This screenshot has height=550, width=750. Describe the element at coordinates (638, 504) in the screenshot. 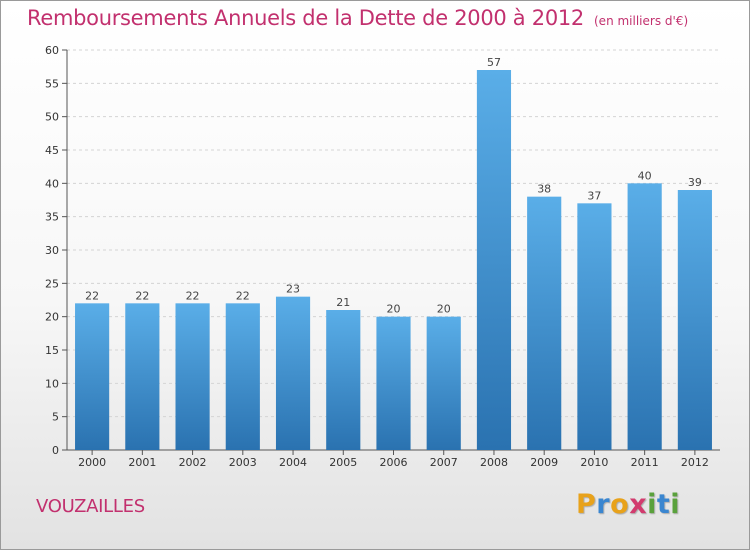

I see `logo-letter: x` at that location.